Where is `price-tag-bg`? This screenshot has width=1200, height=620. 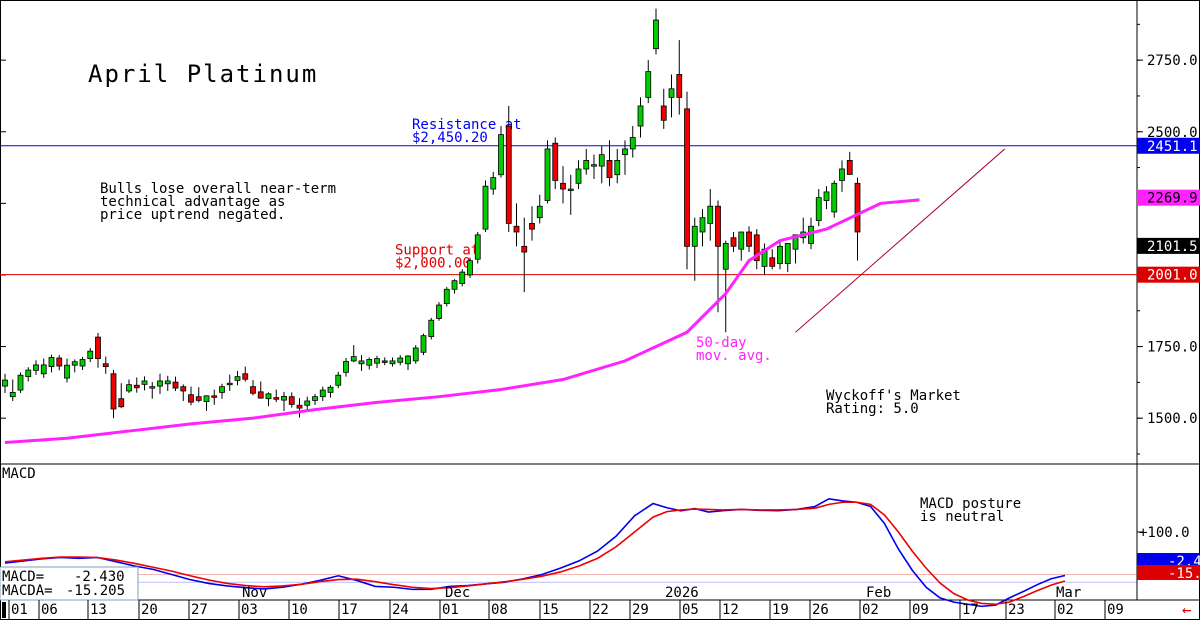 price-tag-bg is located at coordinates (1168, 274).